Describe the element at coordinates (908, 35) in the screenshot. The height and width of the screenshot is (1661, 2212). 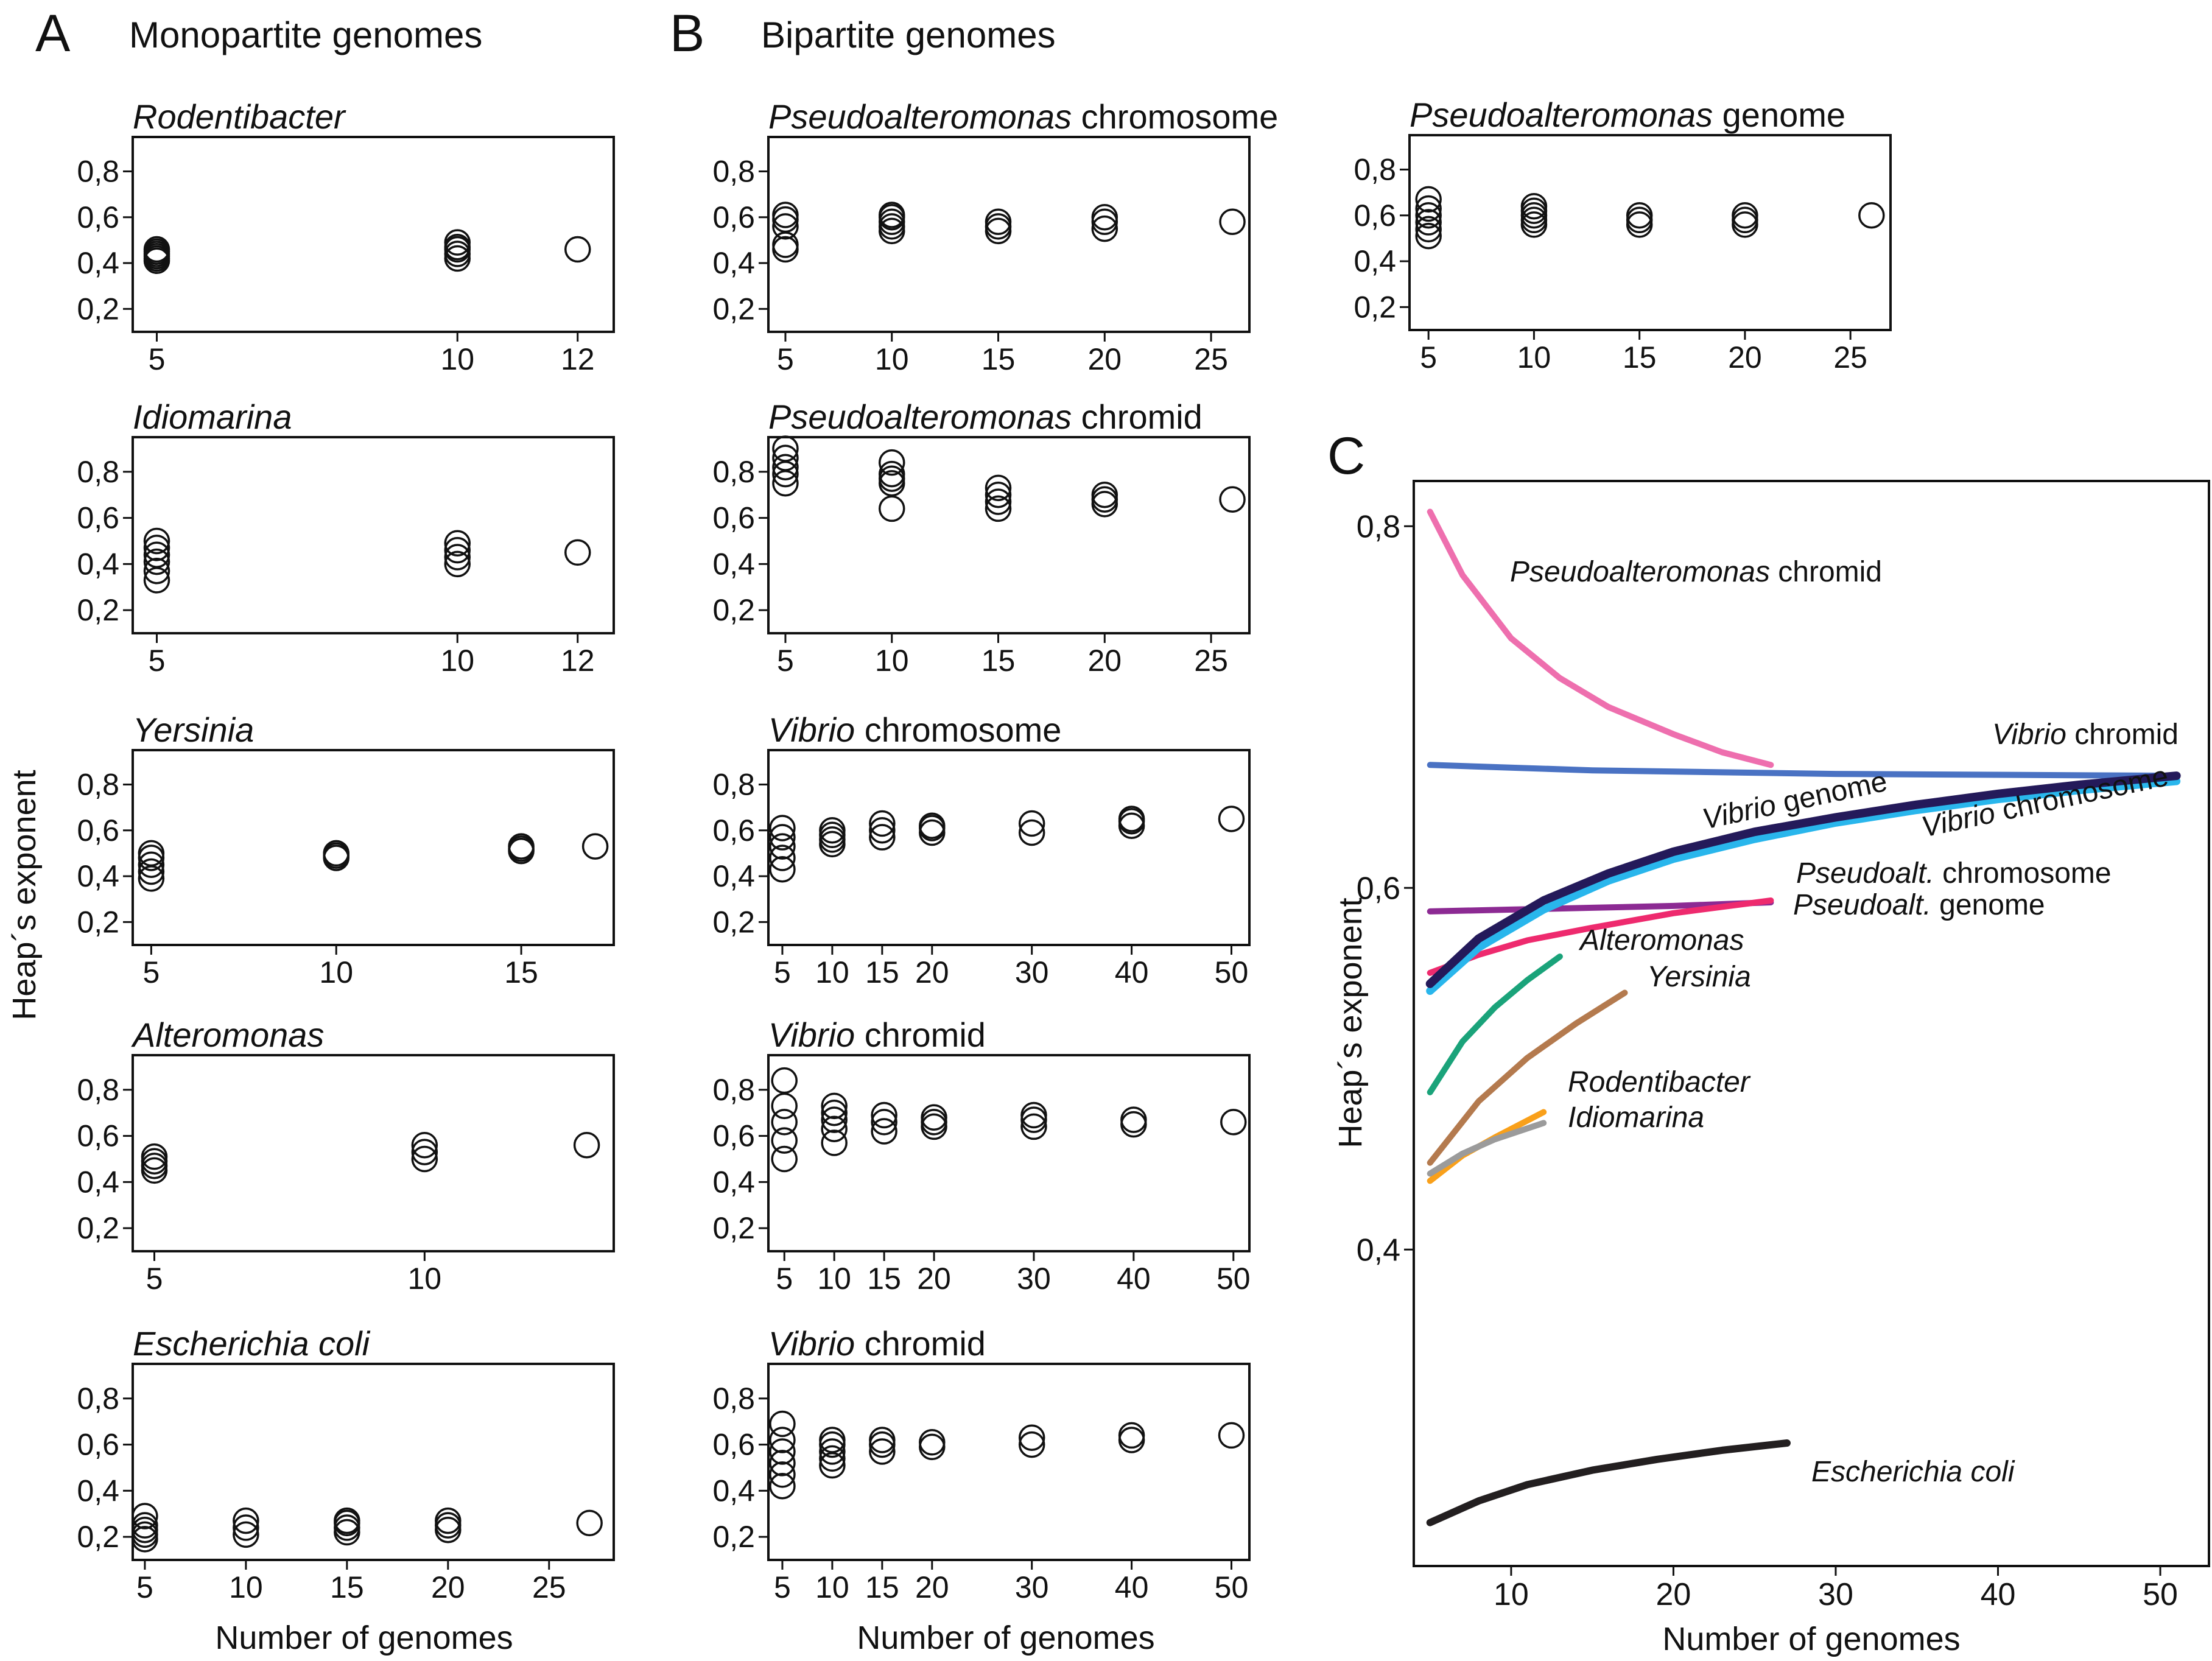
I see `panel-b-title: Bipartite genomes` at that location.